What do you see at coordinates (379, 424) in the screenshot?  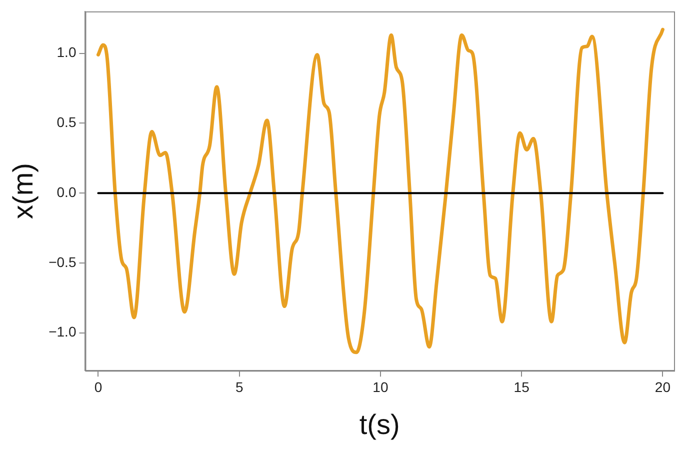 I see `x-axis-title: t(s)` at bounding box center [379, 424].